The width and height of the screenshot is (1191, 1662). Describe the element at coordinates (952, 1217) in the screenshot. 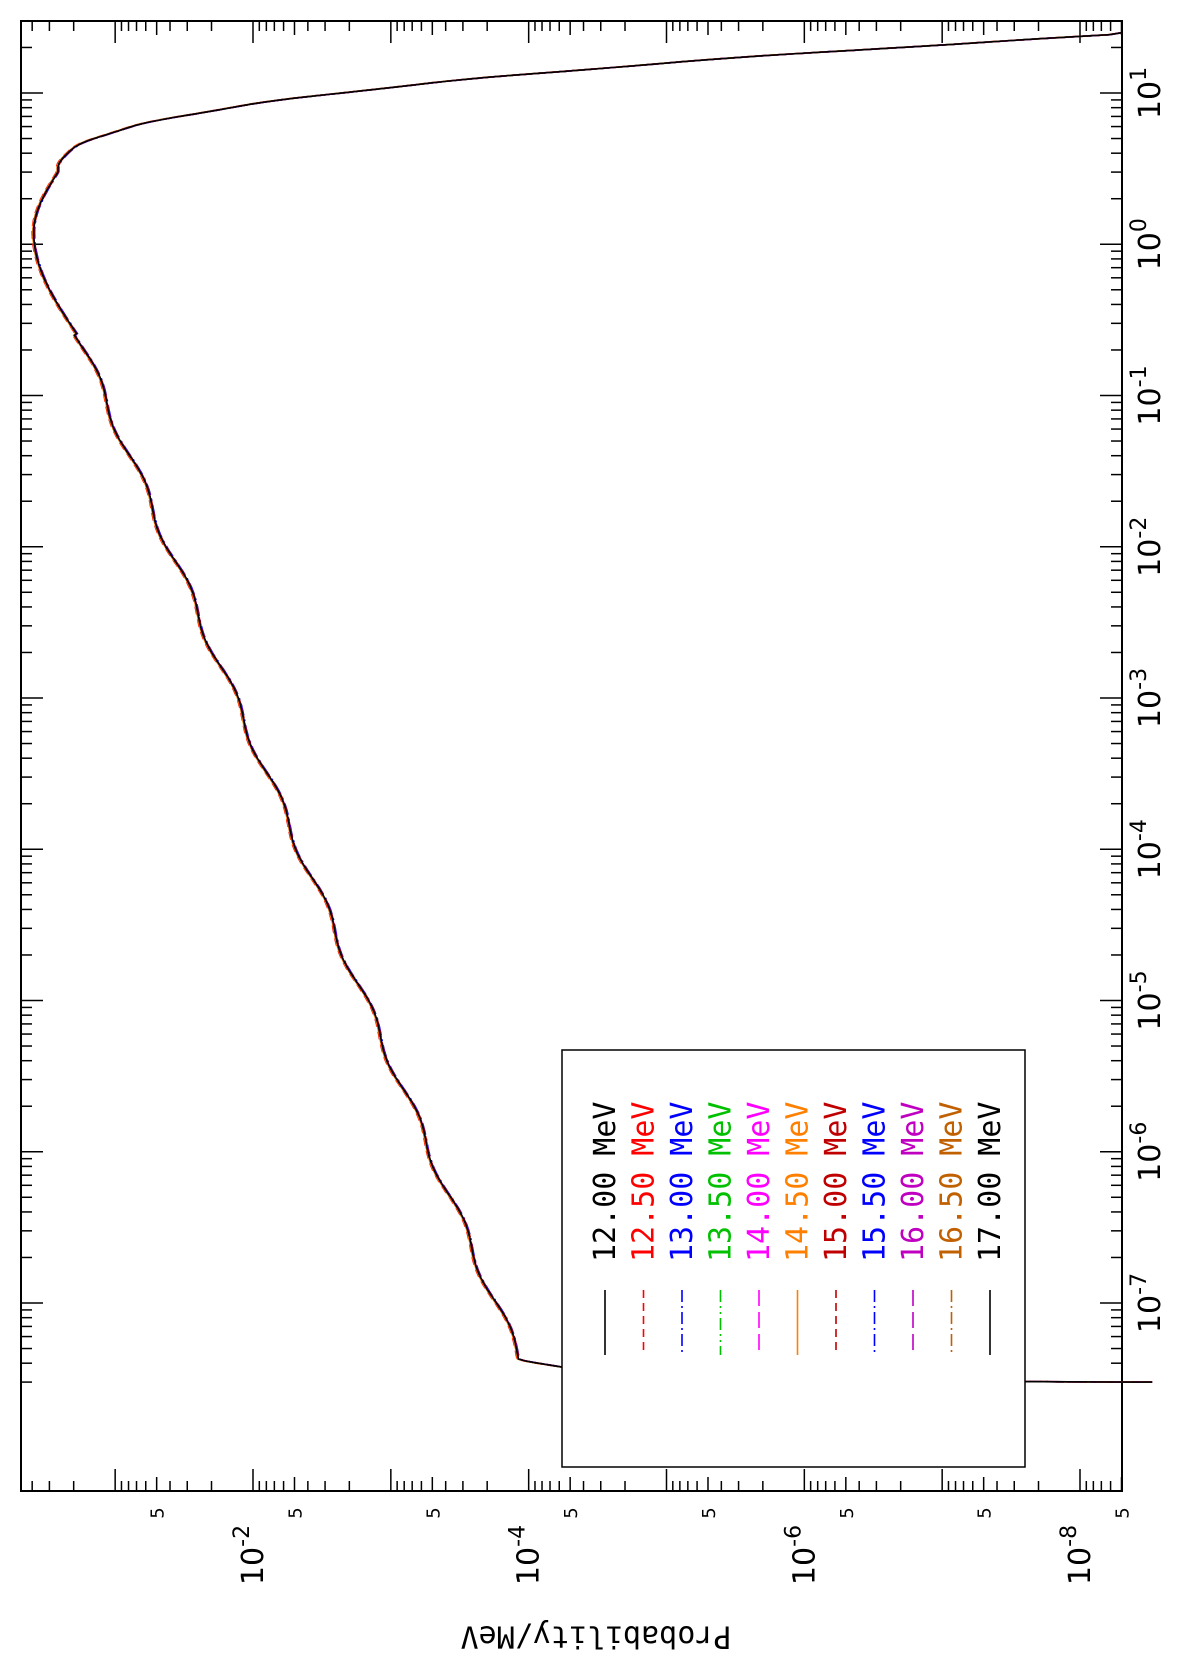

I see `legend-label-value: 16.50` at that location.